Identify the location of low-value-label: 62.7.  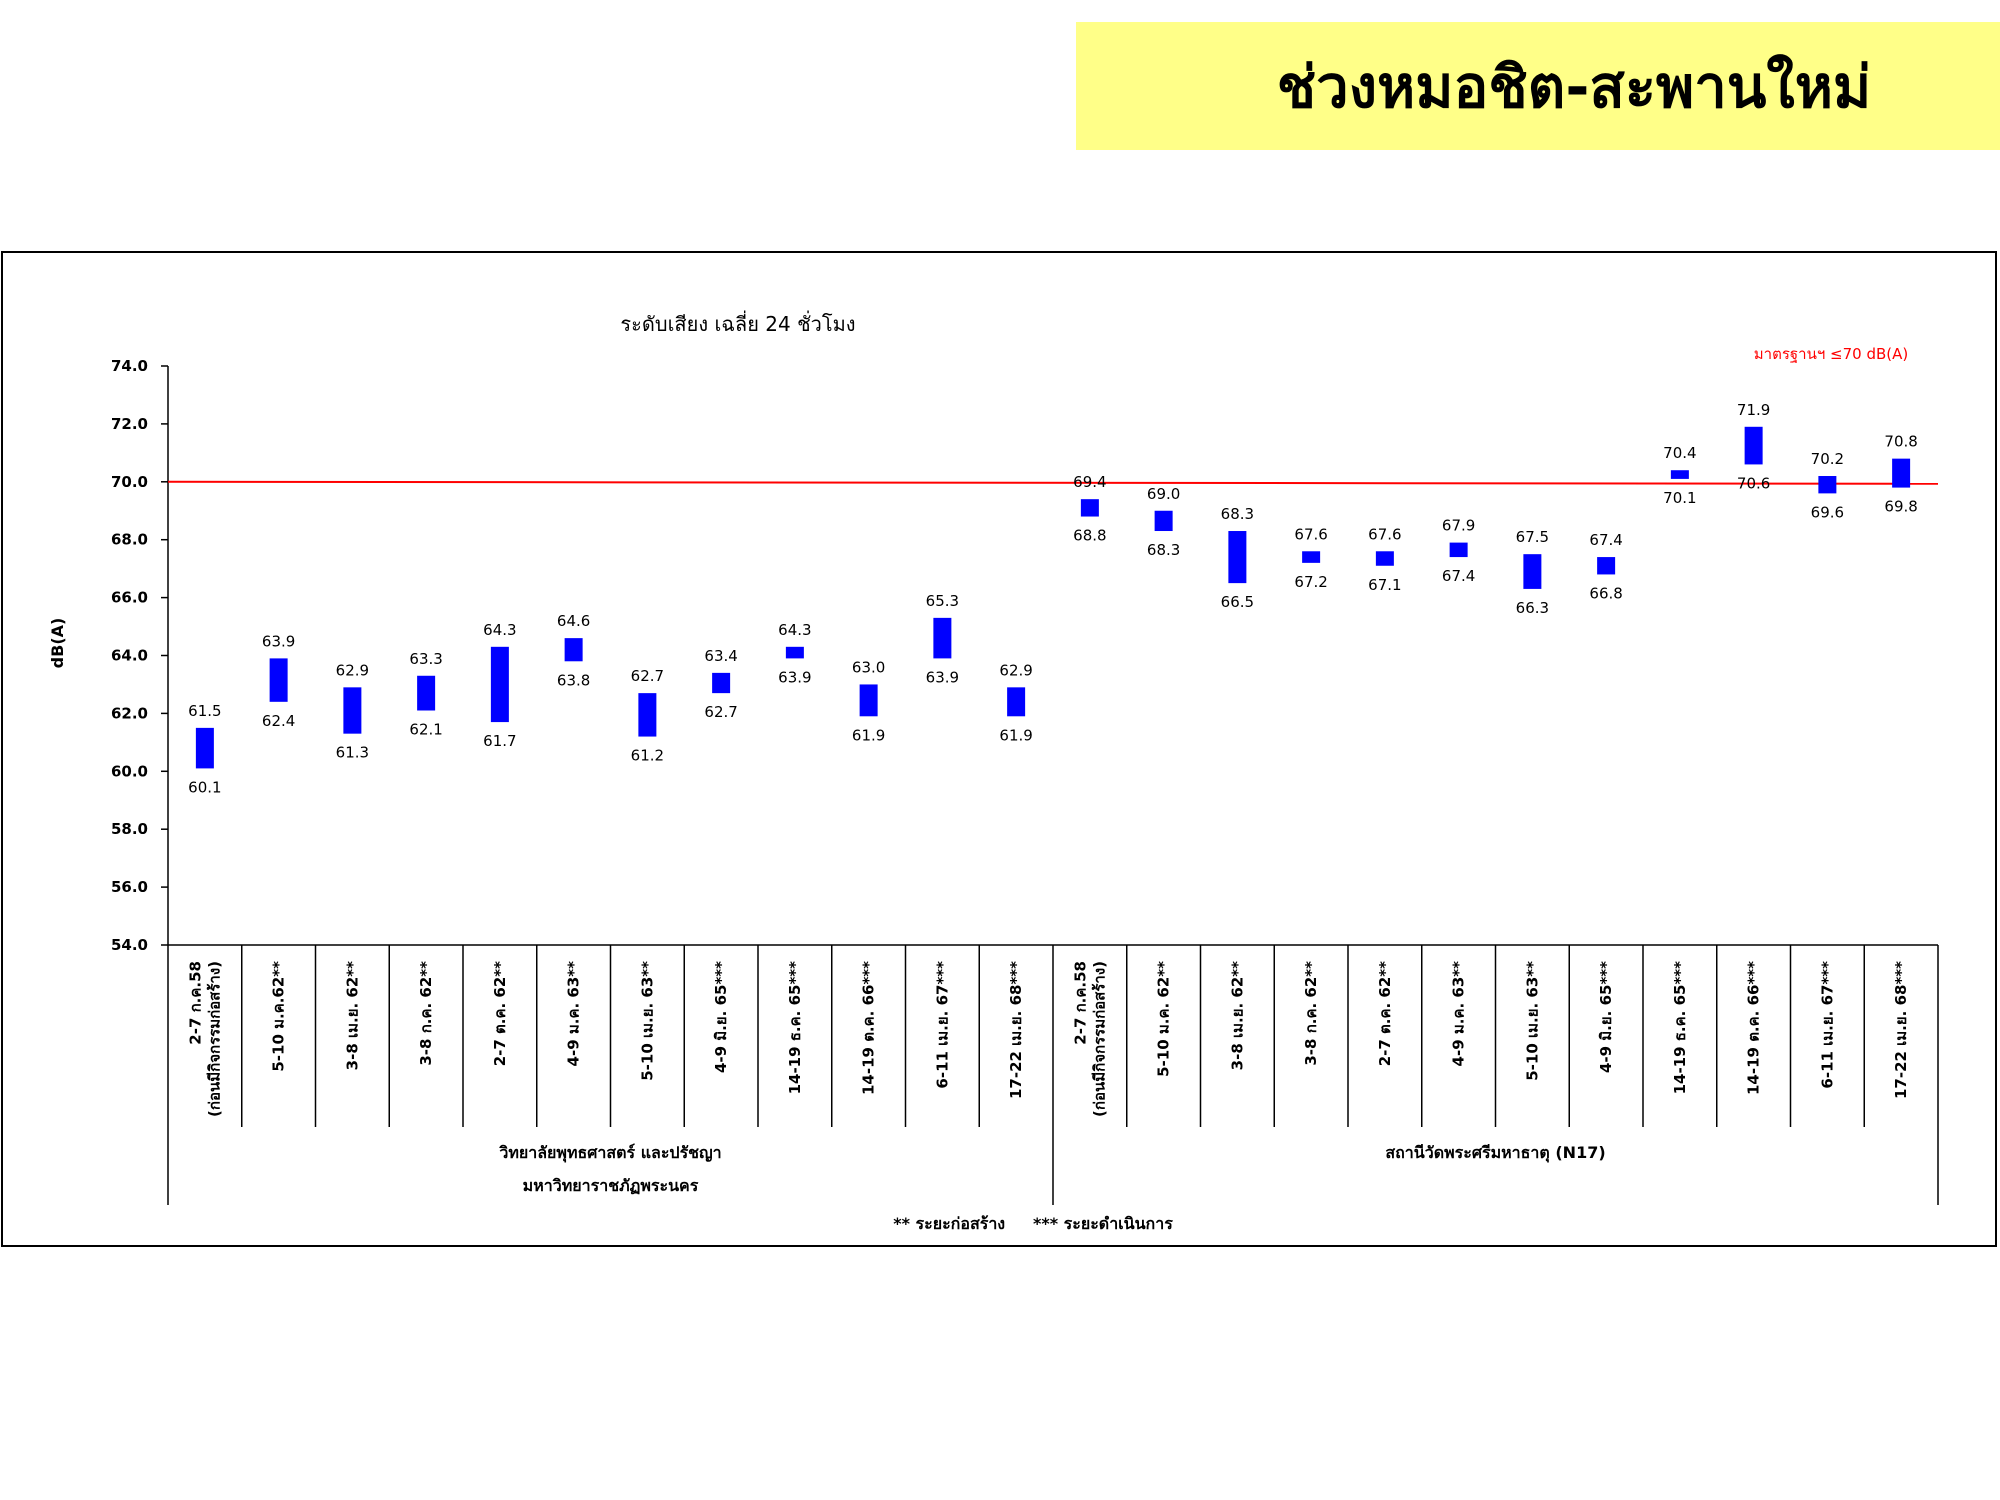
(720, 712).